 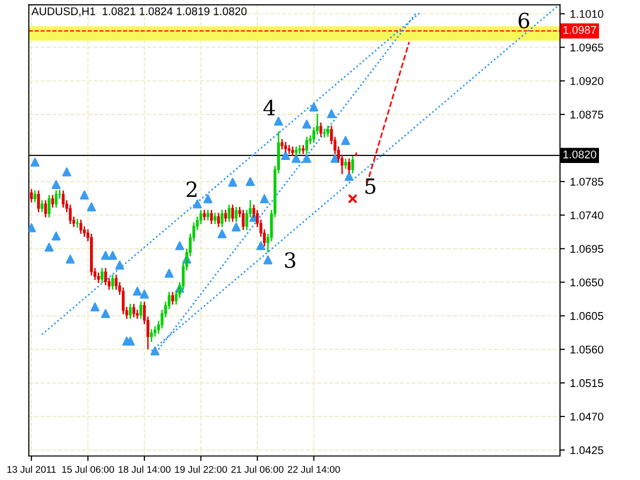 What do you see at coordinates (587, 14) in the screenshot?
I see `y-tick-label: 1.1010` at bounding box center [587, 14].